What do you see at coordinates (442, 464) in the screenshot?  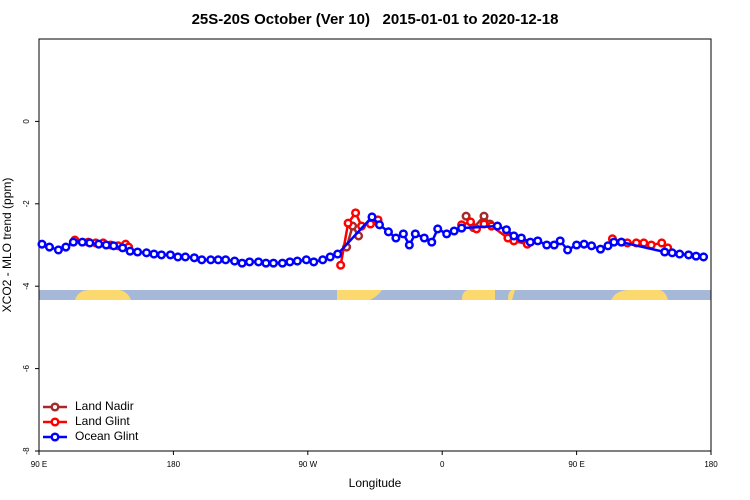 I see `x-tick-label: 0` at bounding box center [442, 464].